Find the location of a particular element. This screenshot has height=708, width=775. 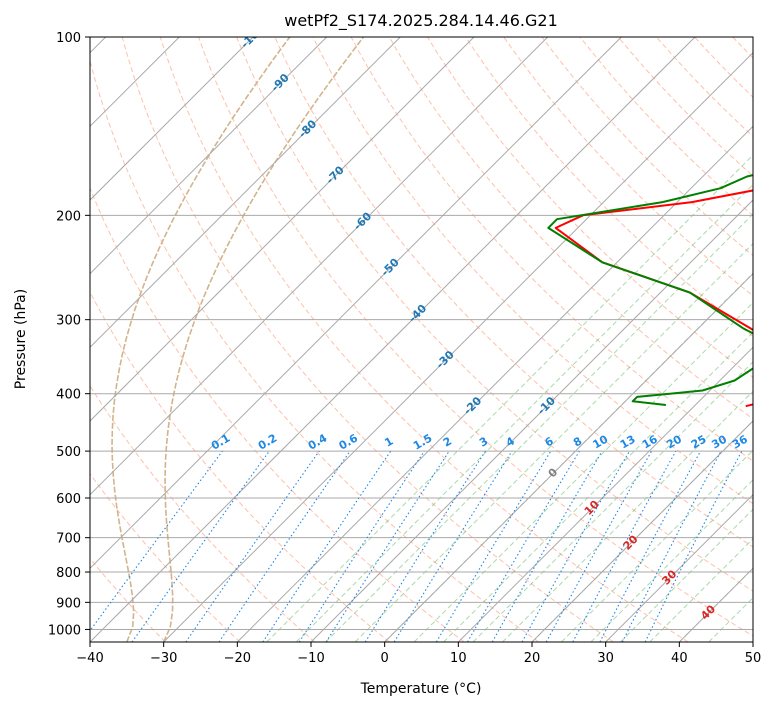

profile-series is located at coordinates (650, 291).